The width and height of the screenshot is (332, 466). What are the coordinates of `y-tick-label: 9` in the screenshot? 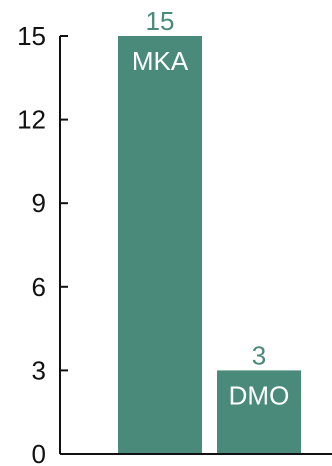 It's located at (39, 203).